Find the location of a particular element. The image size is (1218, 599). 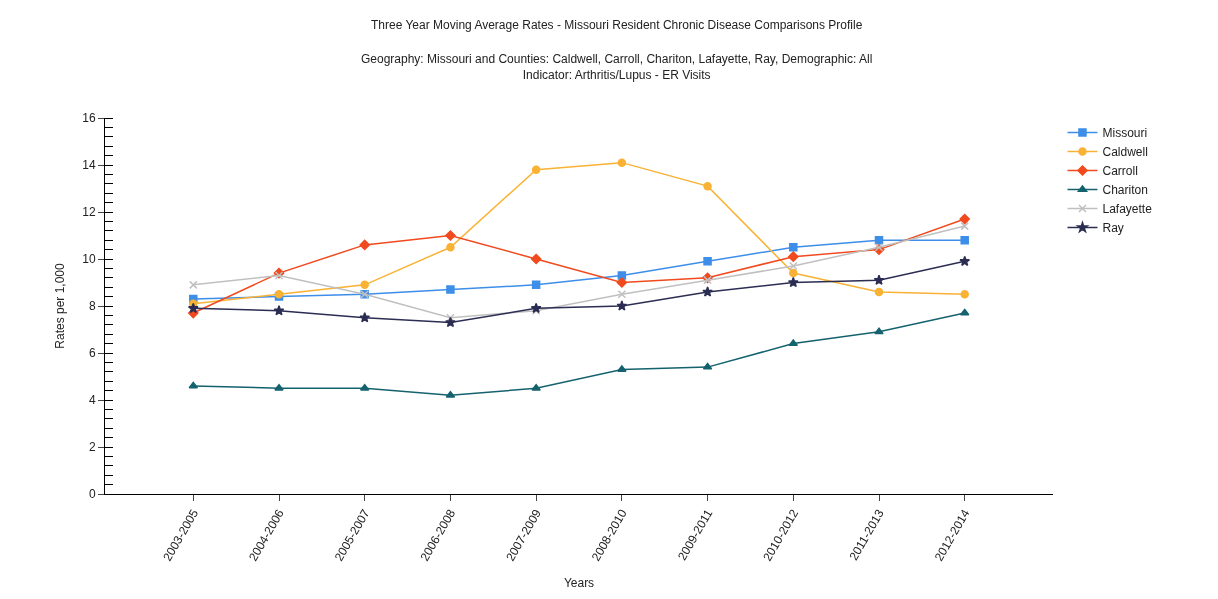

y-tick-label: 14 is located at coordinates (89, 165).